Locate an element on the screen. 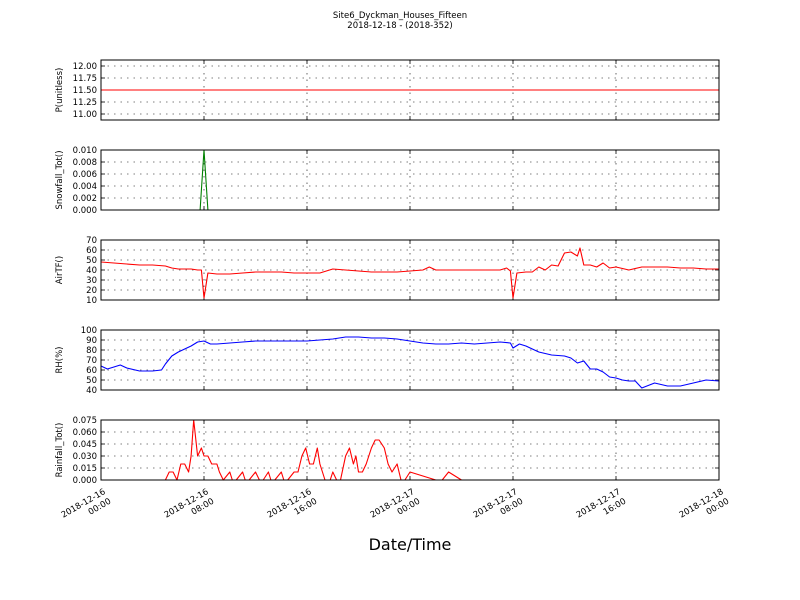 This screenshot has width=800, height=600. y-axis-label: RH(%) is located at coordinates (60, 359).